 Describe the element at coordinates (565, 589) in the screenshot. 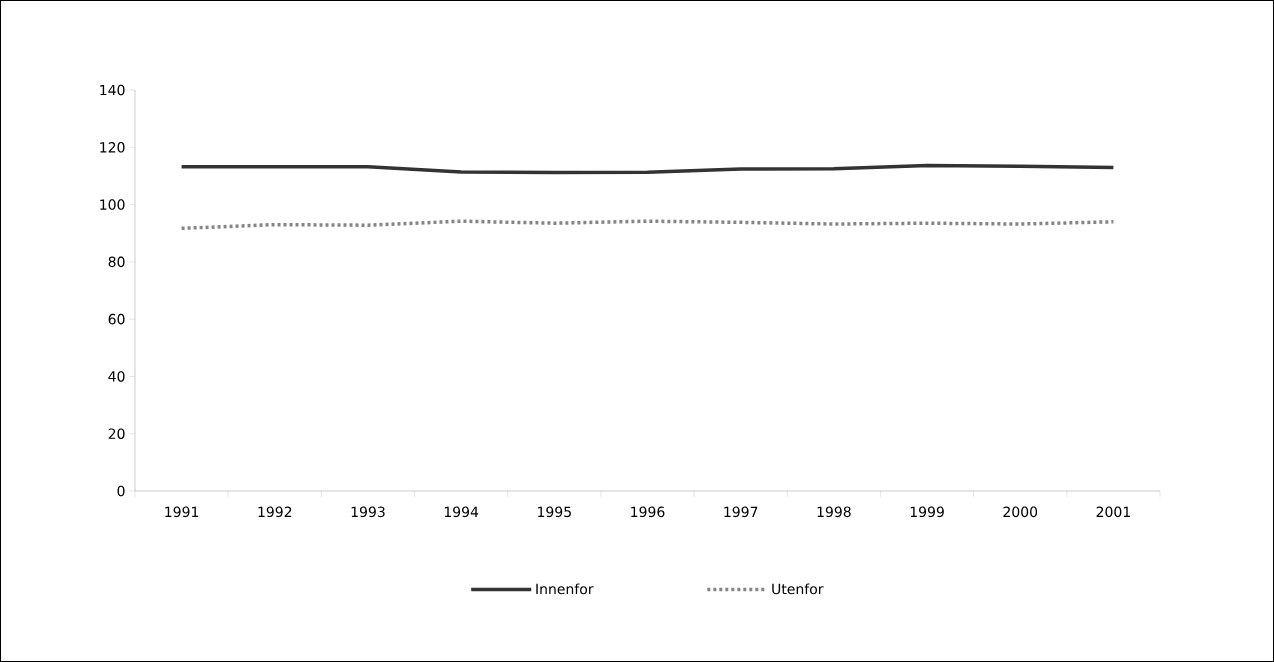

I see `legend-label: Innenfor` at that location.